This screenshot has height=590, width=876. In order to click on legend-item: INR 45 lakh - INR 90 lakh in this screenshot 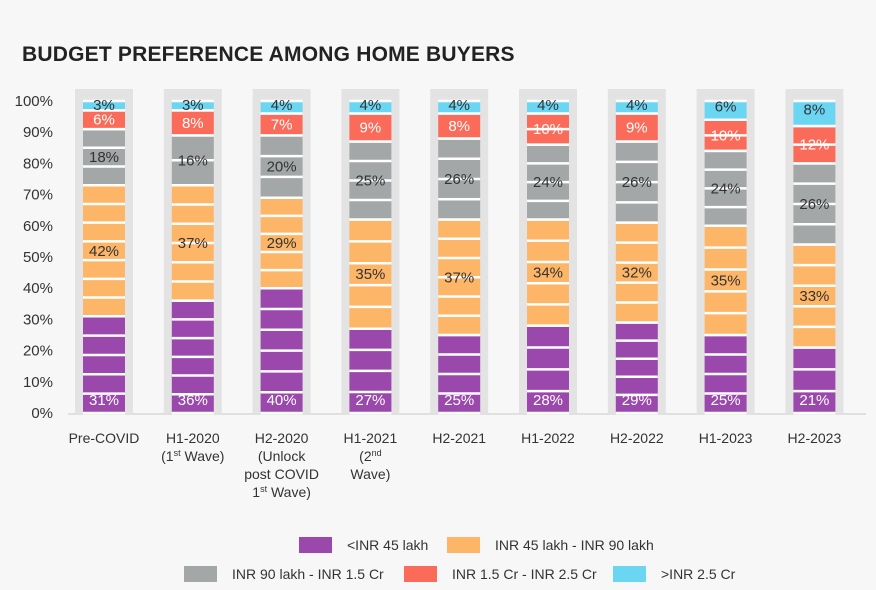, I will do `click(550, 545)`.